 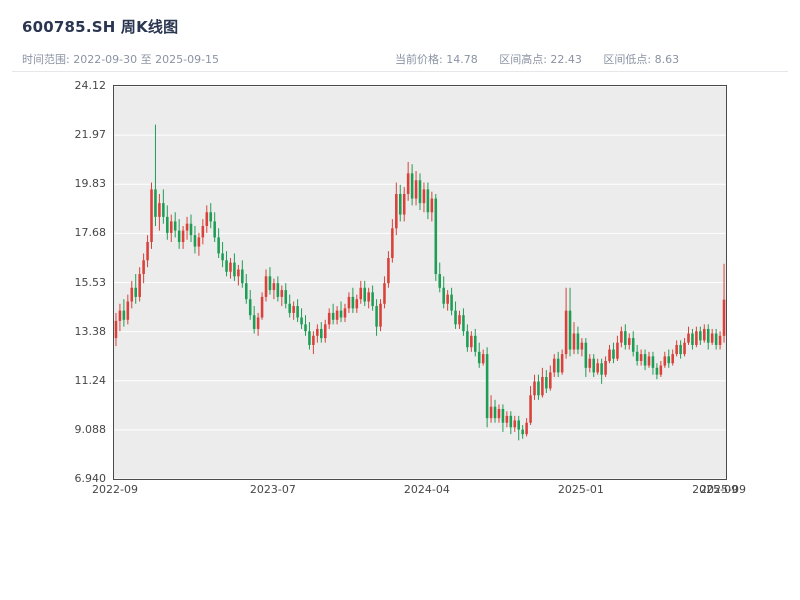 I want to click on y-axis-label: 24.12, so click(x=90, y=85).